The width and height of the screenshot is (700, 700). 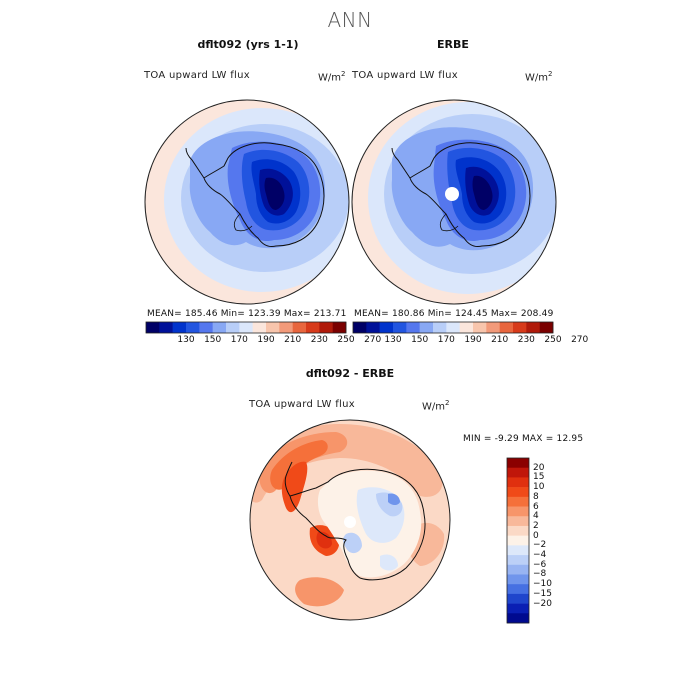 What do you see at coordinates (324, 540) in the screenshot?
I see `panel3-warm-ross-core` at bounding box center [324, 540].